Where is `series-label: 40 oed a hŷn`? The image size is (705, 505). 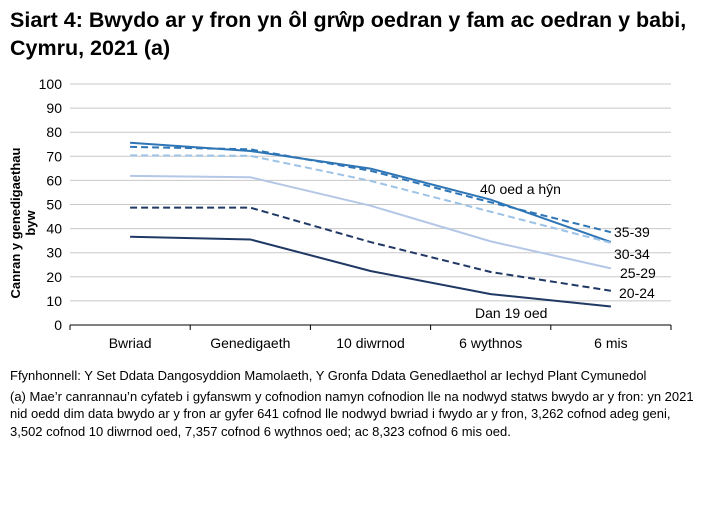
series-label: 40 oed a hŷn is located at coordinates (520, 189).